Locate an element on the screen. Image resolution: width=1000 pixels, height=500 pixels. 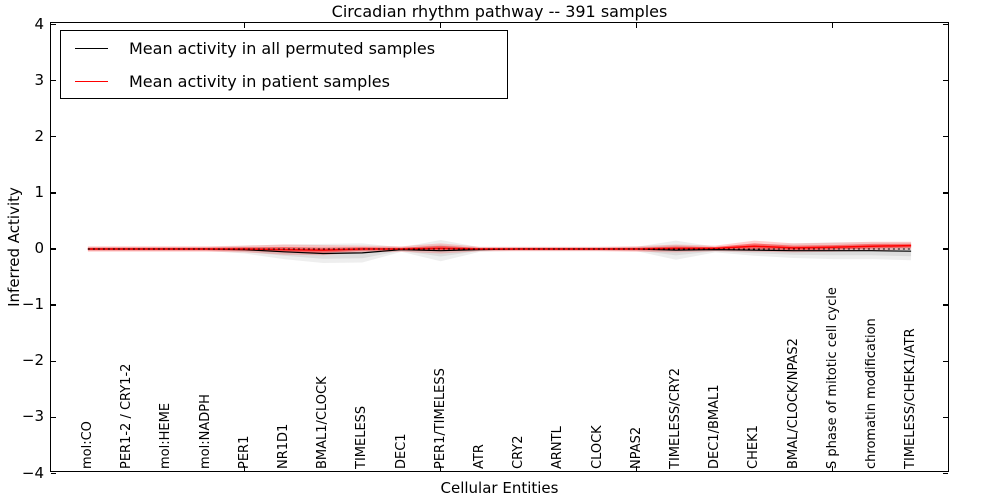
legend-label: Mean activity in all permuted samples is located at coordinates (282, 48).